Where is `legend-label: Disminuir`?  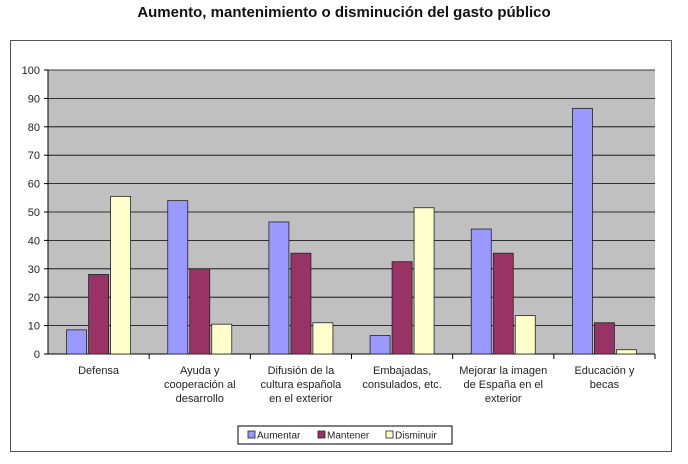 legend-label: Disminuir is located at coordinates (416, 436).